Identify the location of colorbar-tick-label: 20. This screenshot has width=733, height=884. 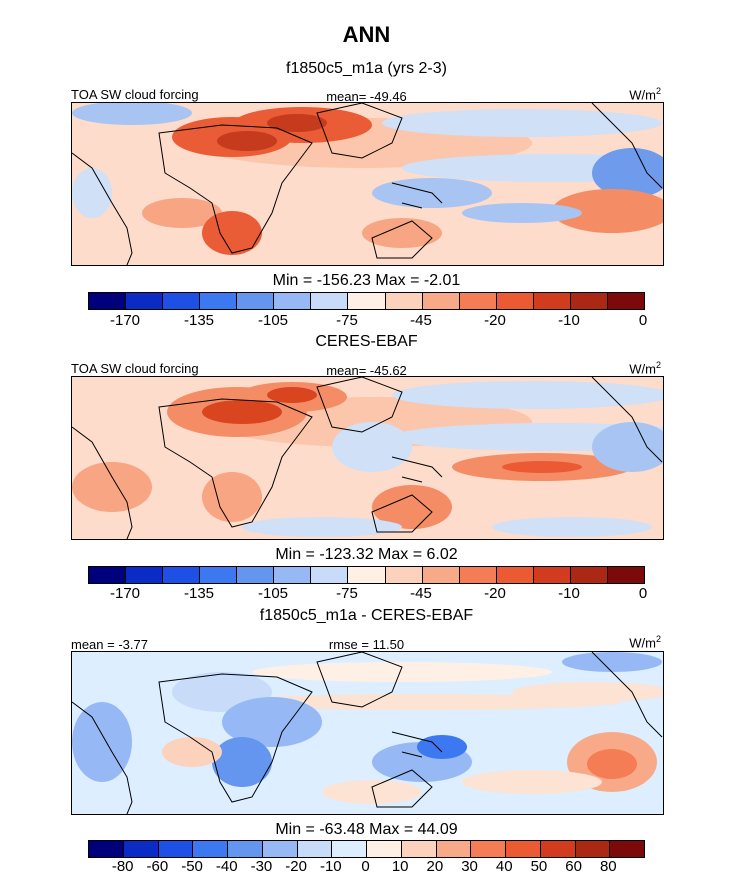
(435, 866).